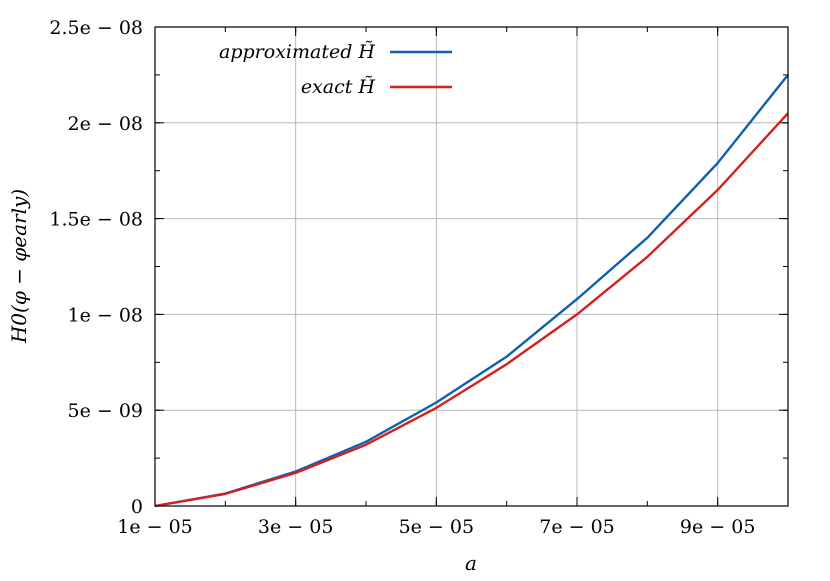  Describe the element at coordinates (105, 411) in the screenshot. I see `y-tick-label: 5e − 09` at that location.